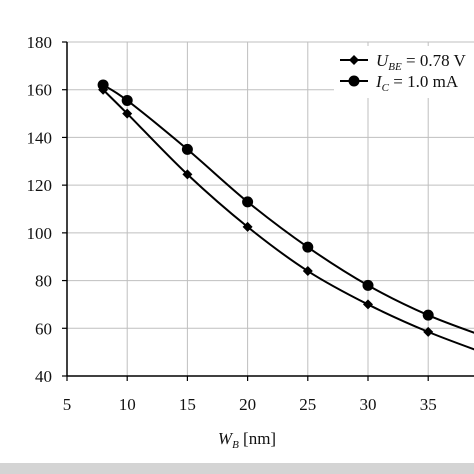 The image size is (474, 474). I want to click on y-tick-label: 40, so click(43, 376).